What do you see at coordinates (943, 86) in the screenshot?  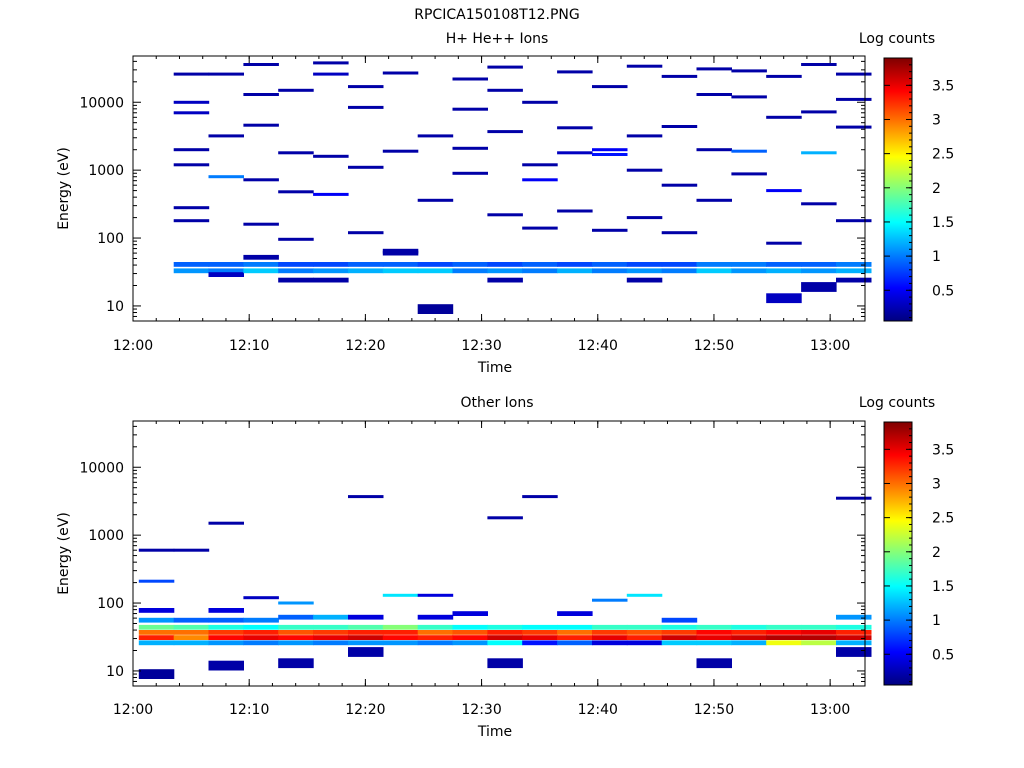 I see `colorbar-tick-label: 3.5` at bounding box center [943, 86].